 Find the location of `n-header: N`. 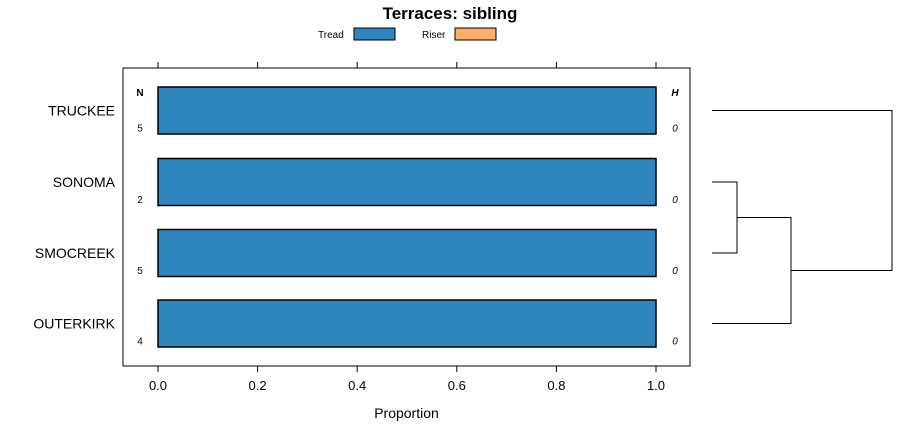

n-header: N is located at coordinates (139, 93).